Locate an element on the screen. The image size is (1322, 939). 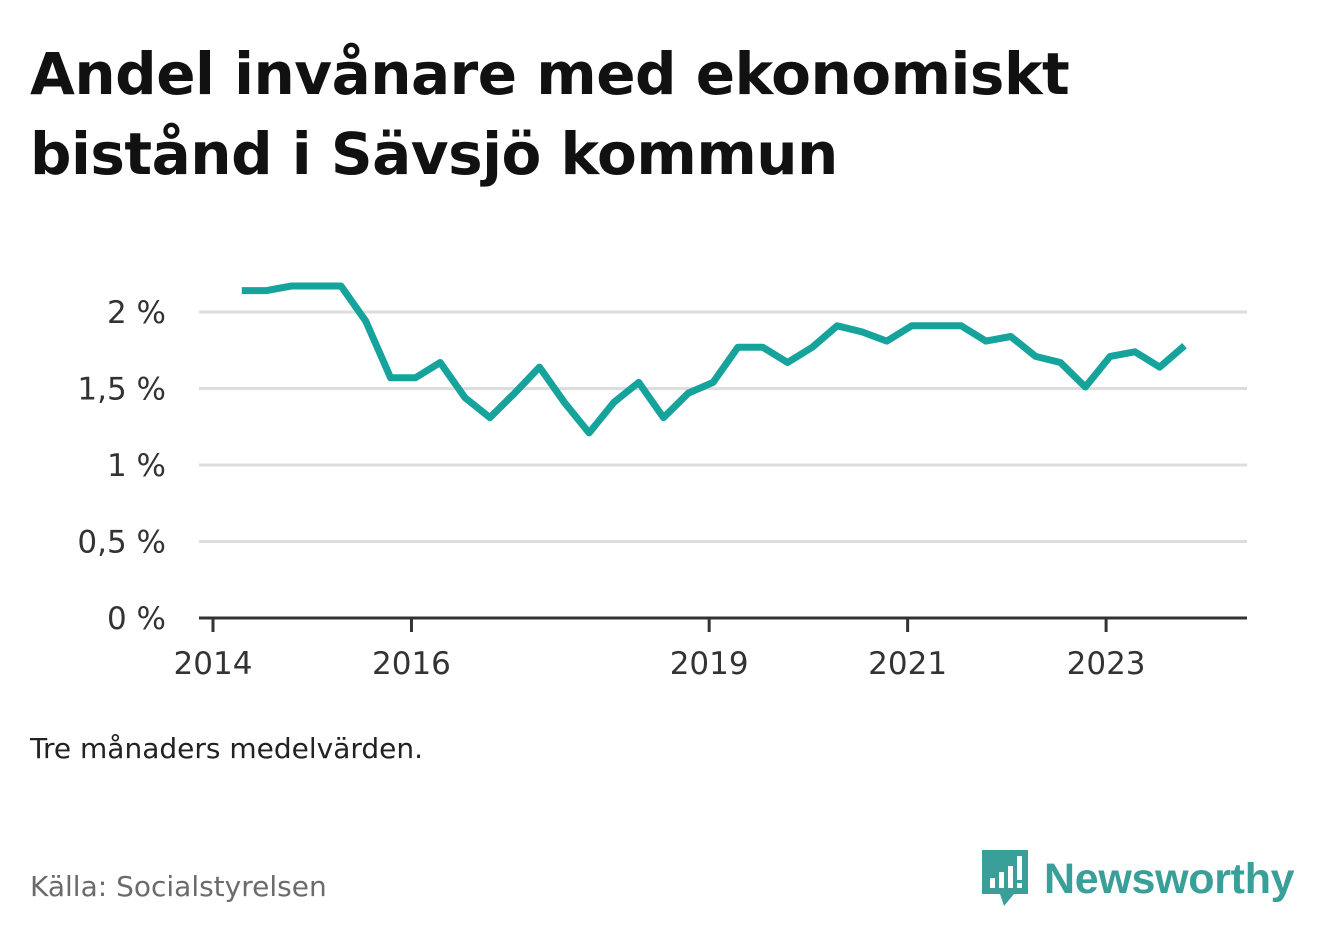
brand-logo: Newsworthy is located at coordinates (1137, 879).